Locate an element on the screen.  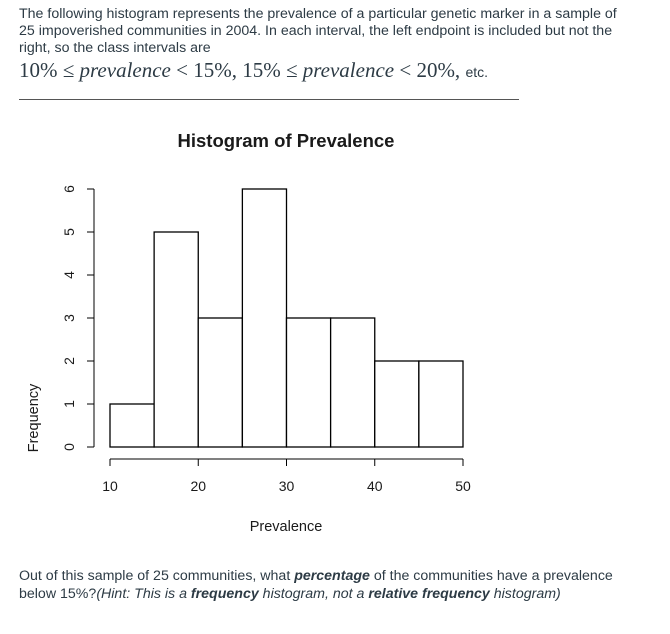
chart-title: Histogram of Prevalence is located at coordinates (286, 140).